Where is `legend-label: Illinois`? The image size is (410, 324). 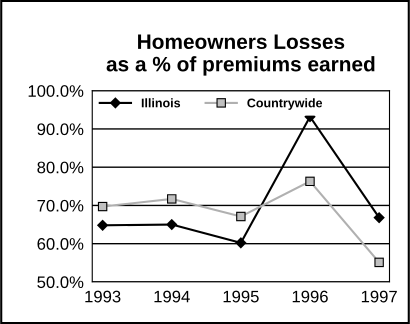
legend-label: Illinois is located at coordinates (161, 103).